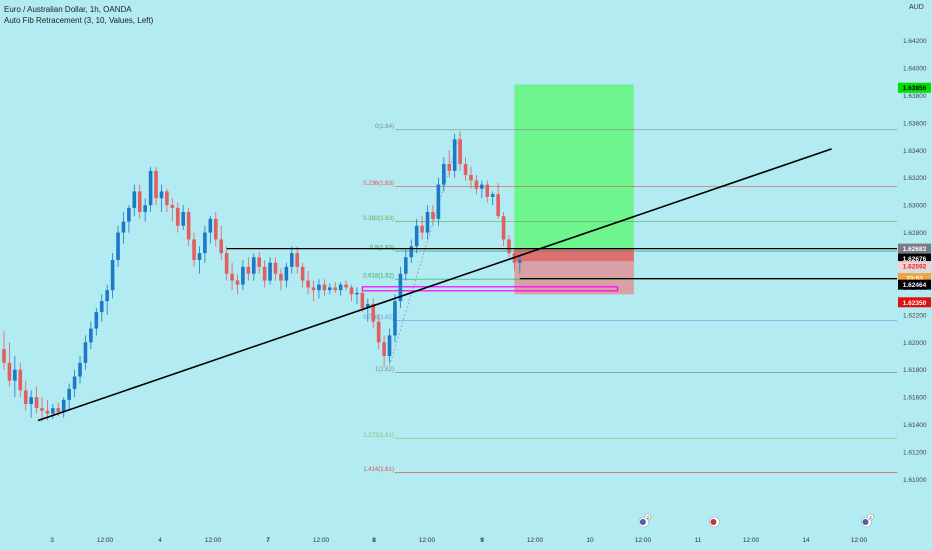 Image resolution: width=932 pixels, height=550 pixels. What do you see at coordinates (68, 9) in the screenshot?
I see `symbol-title: Euro / Australian Dollar, 1h, OANDA` at bounding box center [68, 9].